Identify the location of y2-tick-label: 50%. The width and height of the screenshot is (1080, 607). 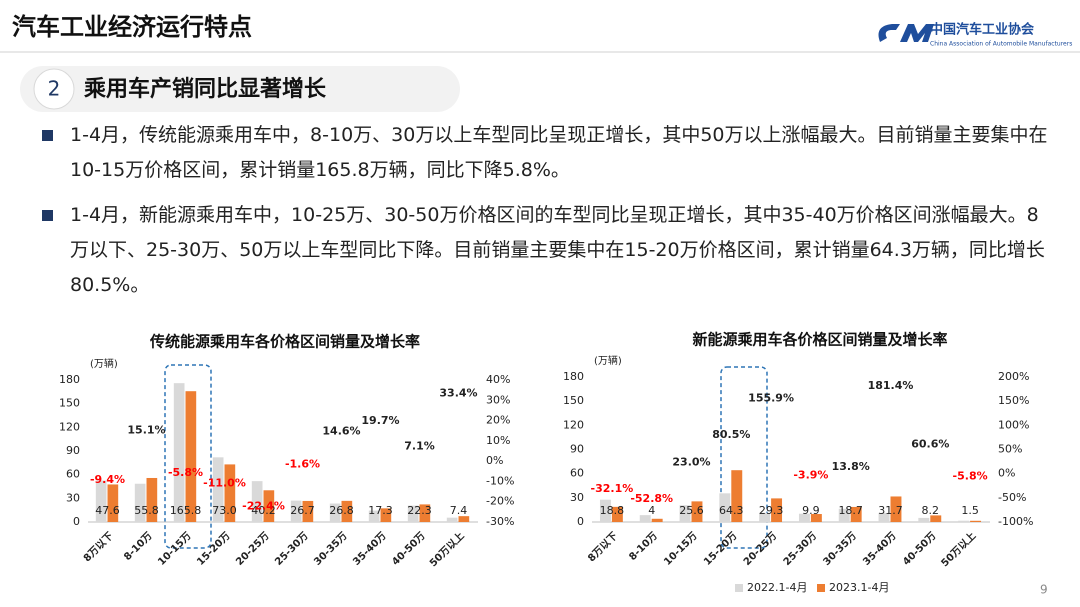
(1010, 449).